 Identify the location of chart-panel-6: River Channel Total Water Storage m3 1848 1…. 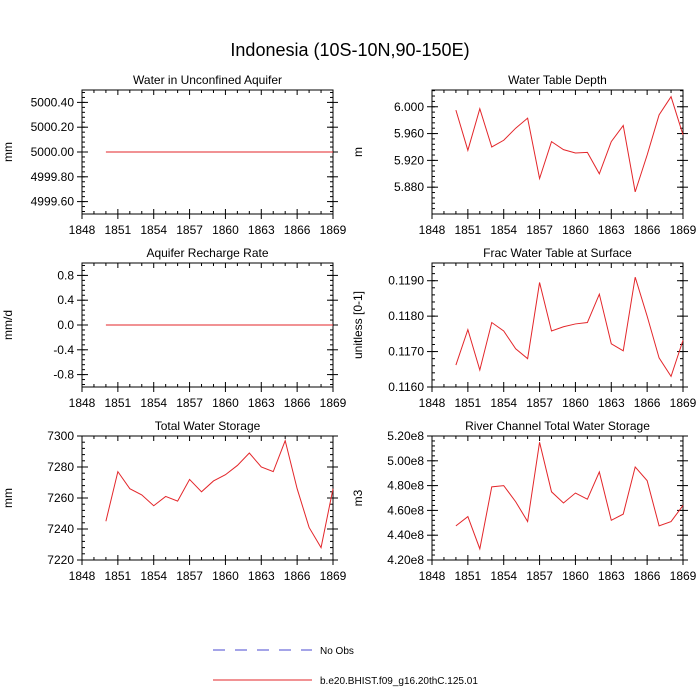
(524, 501).